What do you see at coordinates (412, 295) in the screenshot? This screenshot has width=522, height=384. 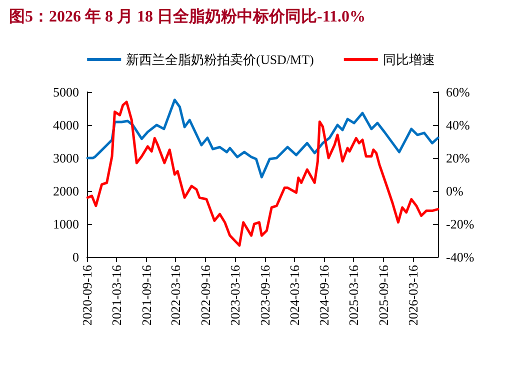 I see `x-tick-label: 2026-03-16` at bounding box center [412, 295].